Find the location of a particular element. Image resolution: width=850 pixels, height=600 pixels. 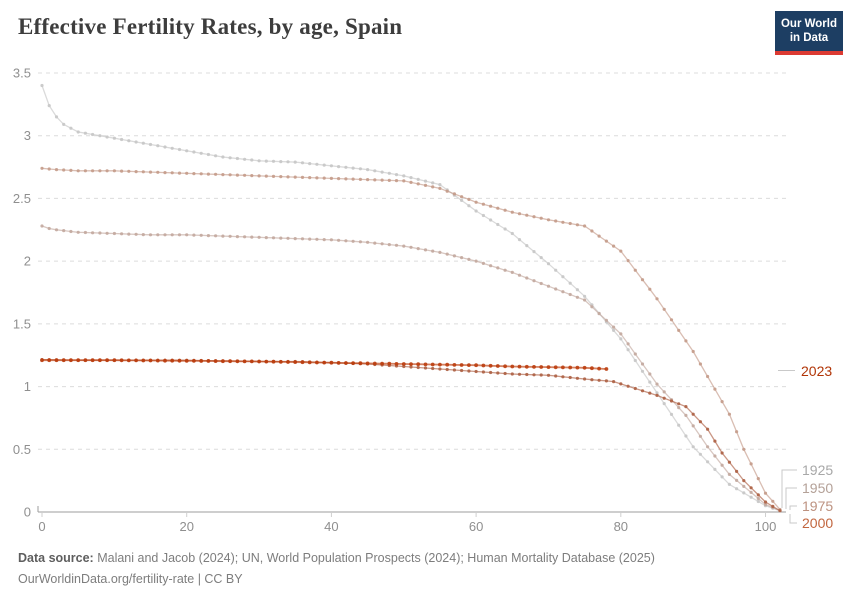

legend-label-1950: 1950 is located at coordinates (818, 488).